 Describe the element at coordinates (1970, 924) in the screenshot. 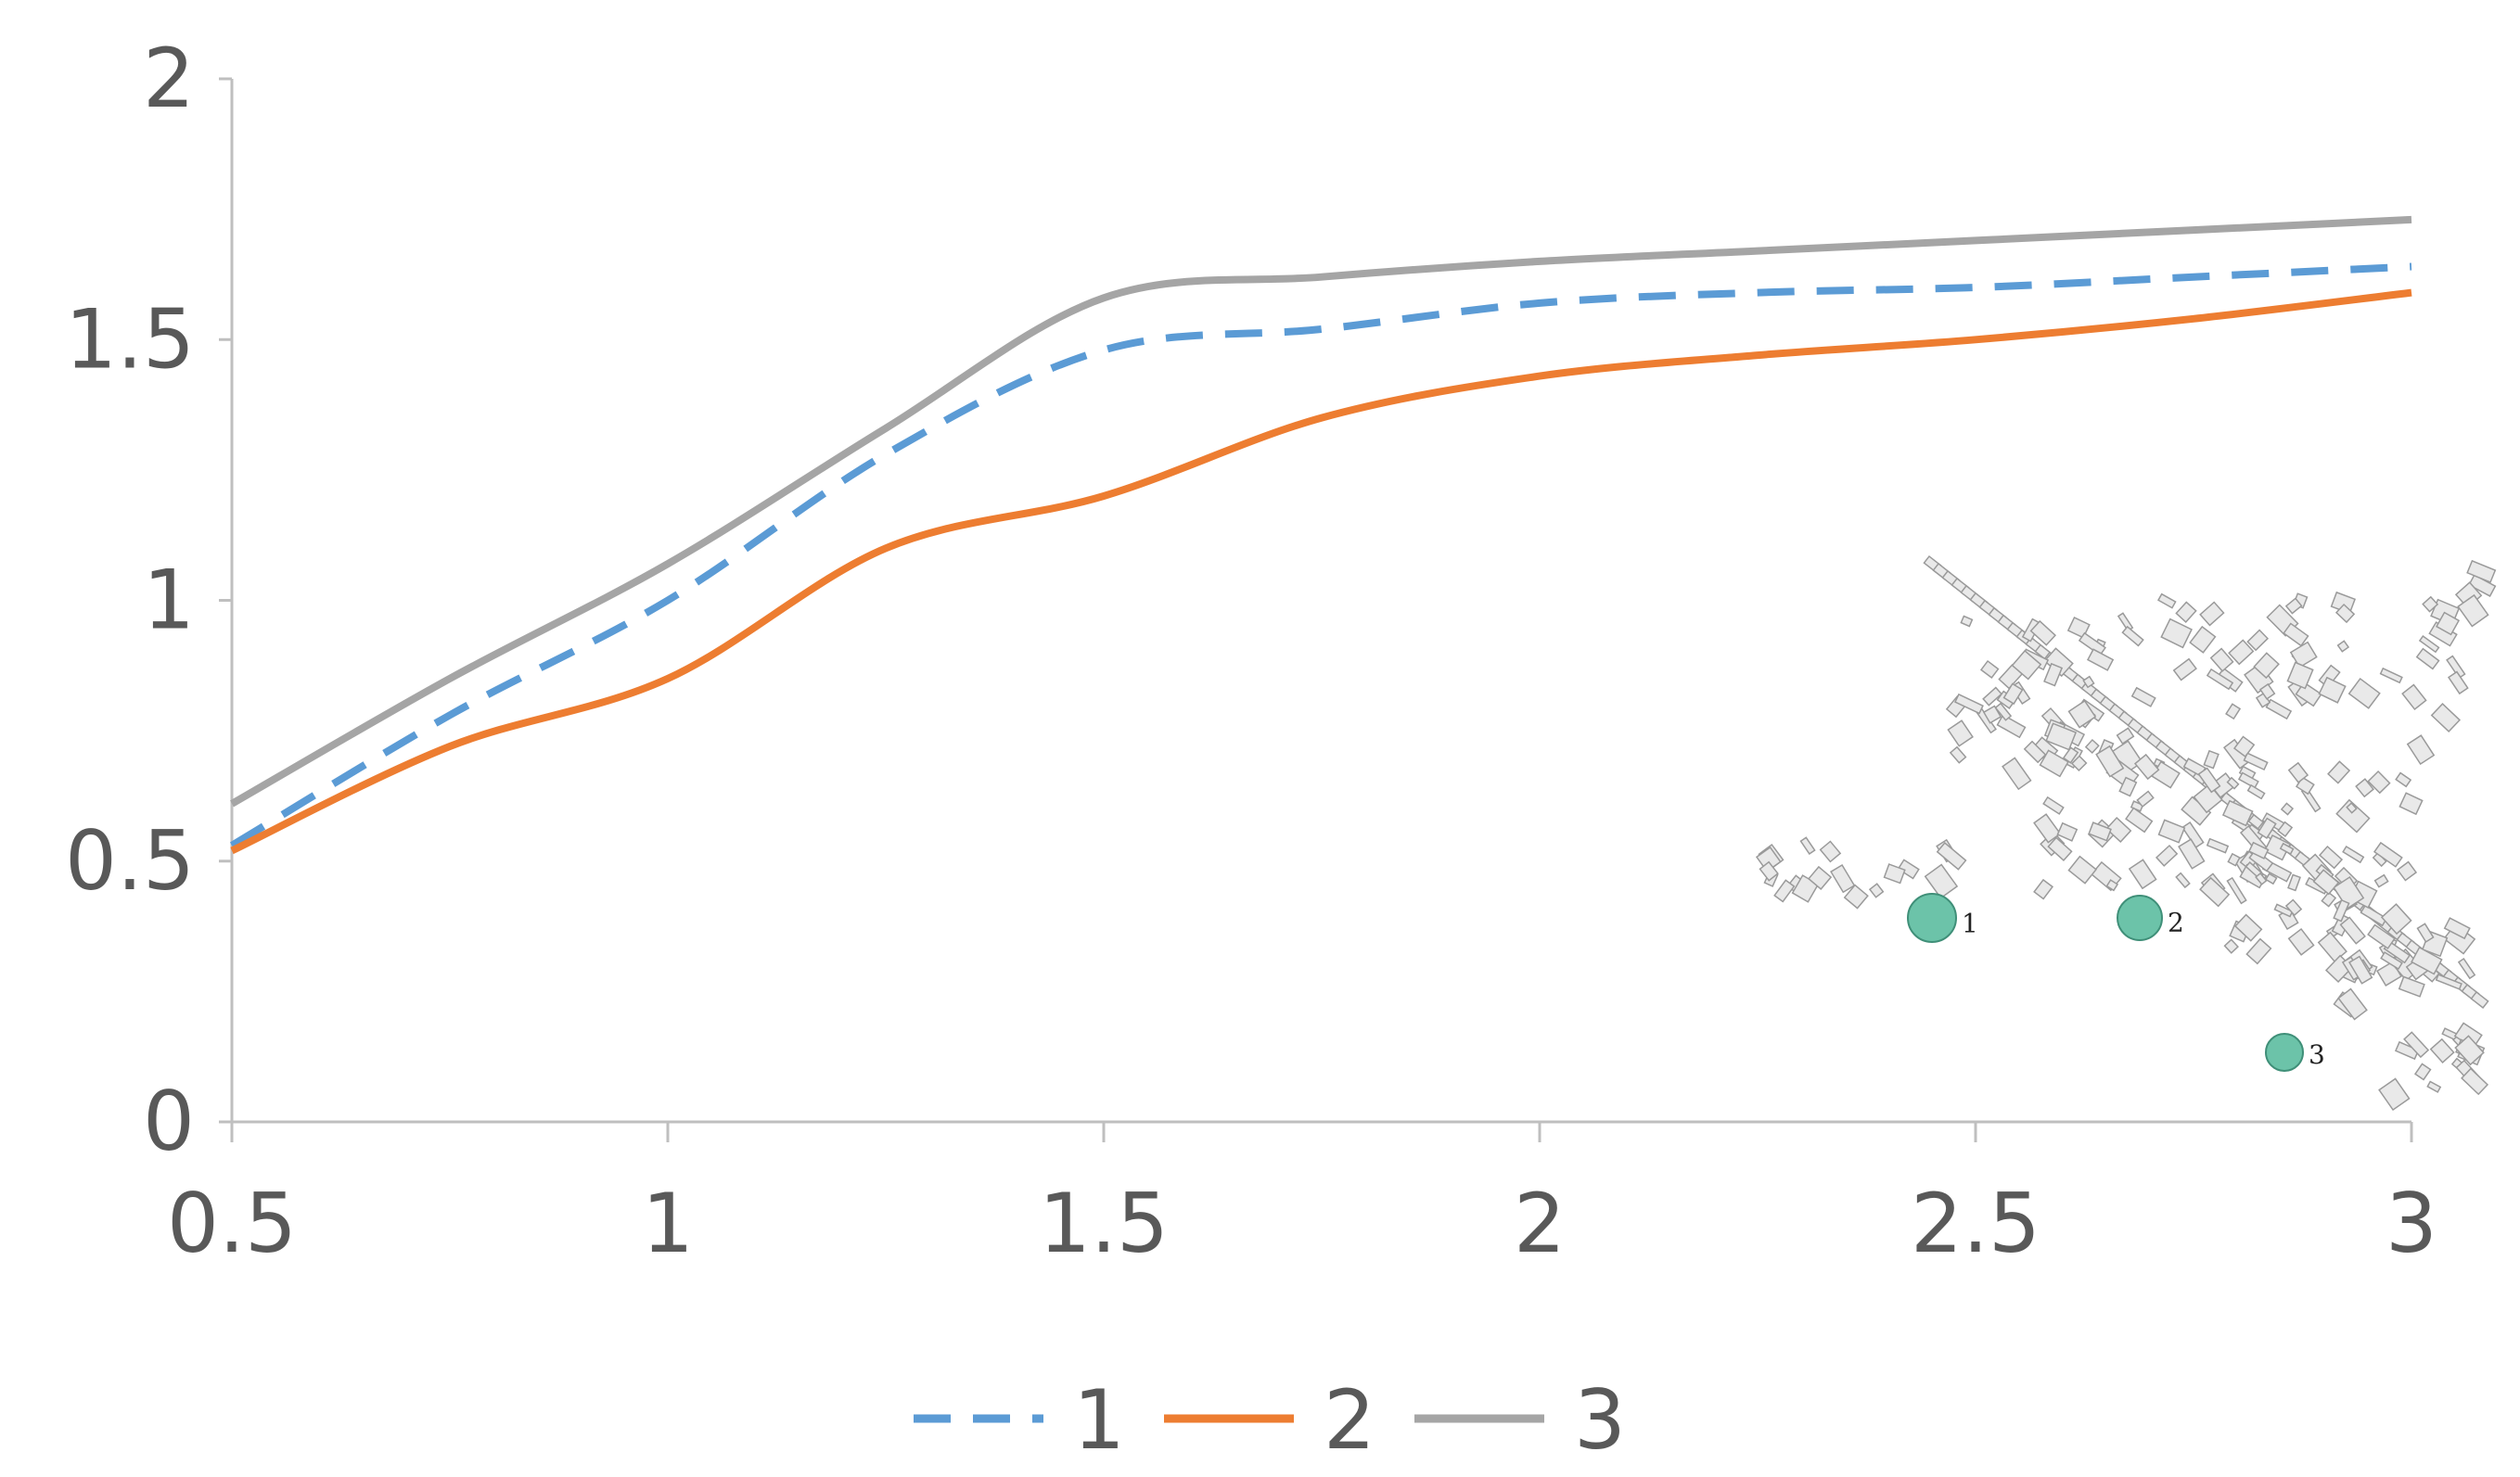

I see `inset-marker-label-1: 1` at that location.